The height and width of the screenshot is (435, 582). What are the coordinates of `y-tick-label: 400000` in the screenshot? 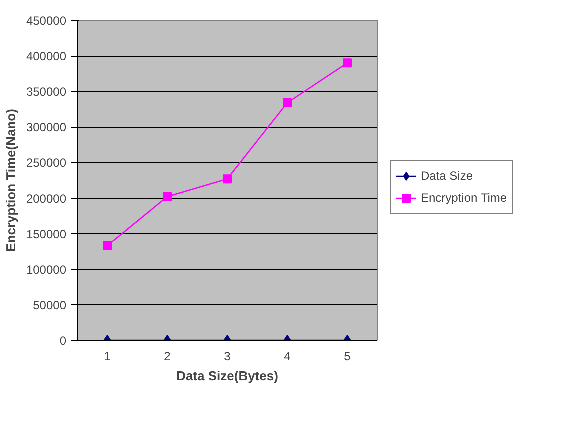 It's located at (46, 57).